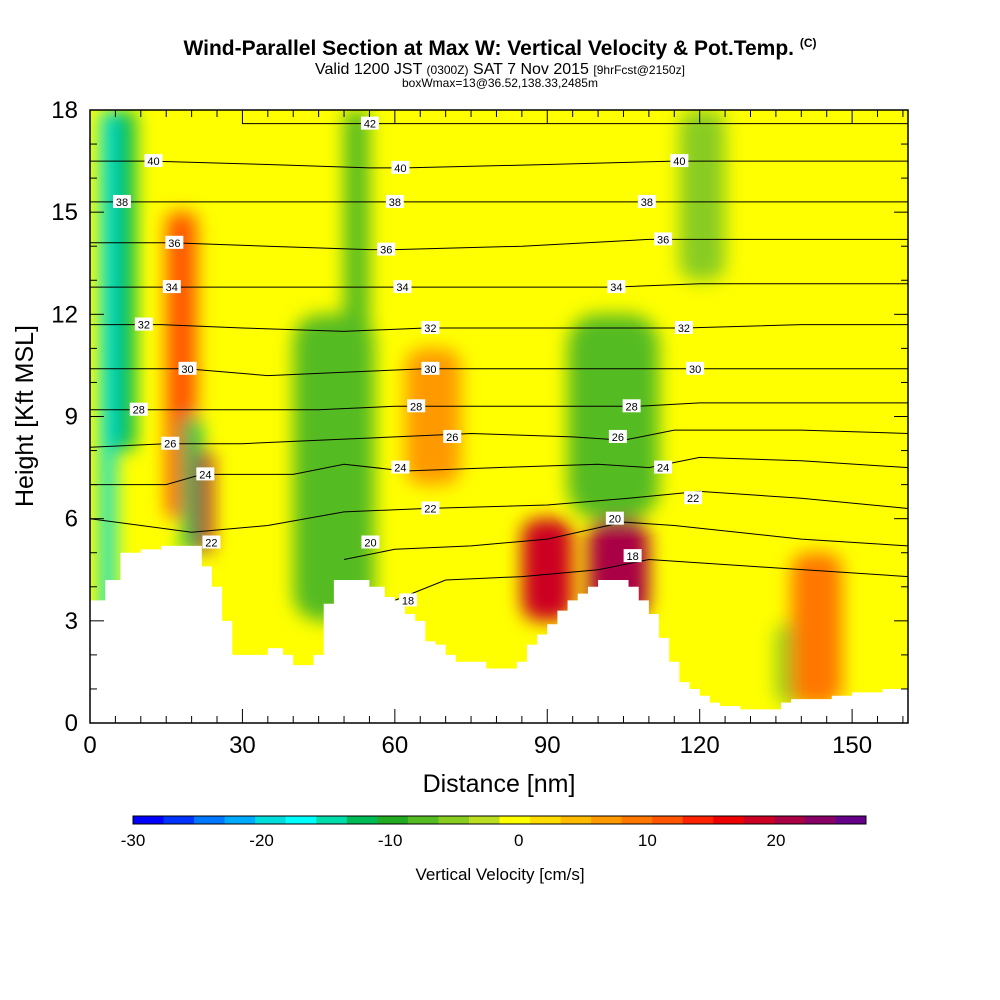 This screenshot has width=1000, height=1000. I want to click on y-tick-label: 18, so click(64, 110).